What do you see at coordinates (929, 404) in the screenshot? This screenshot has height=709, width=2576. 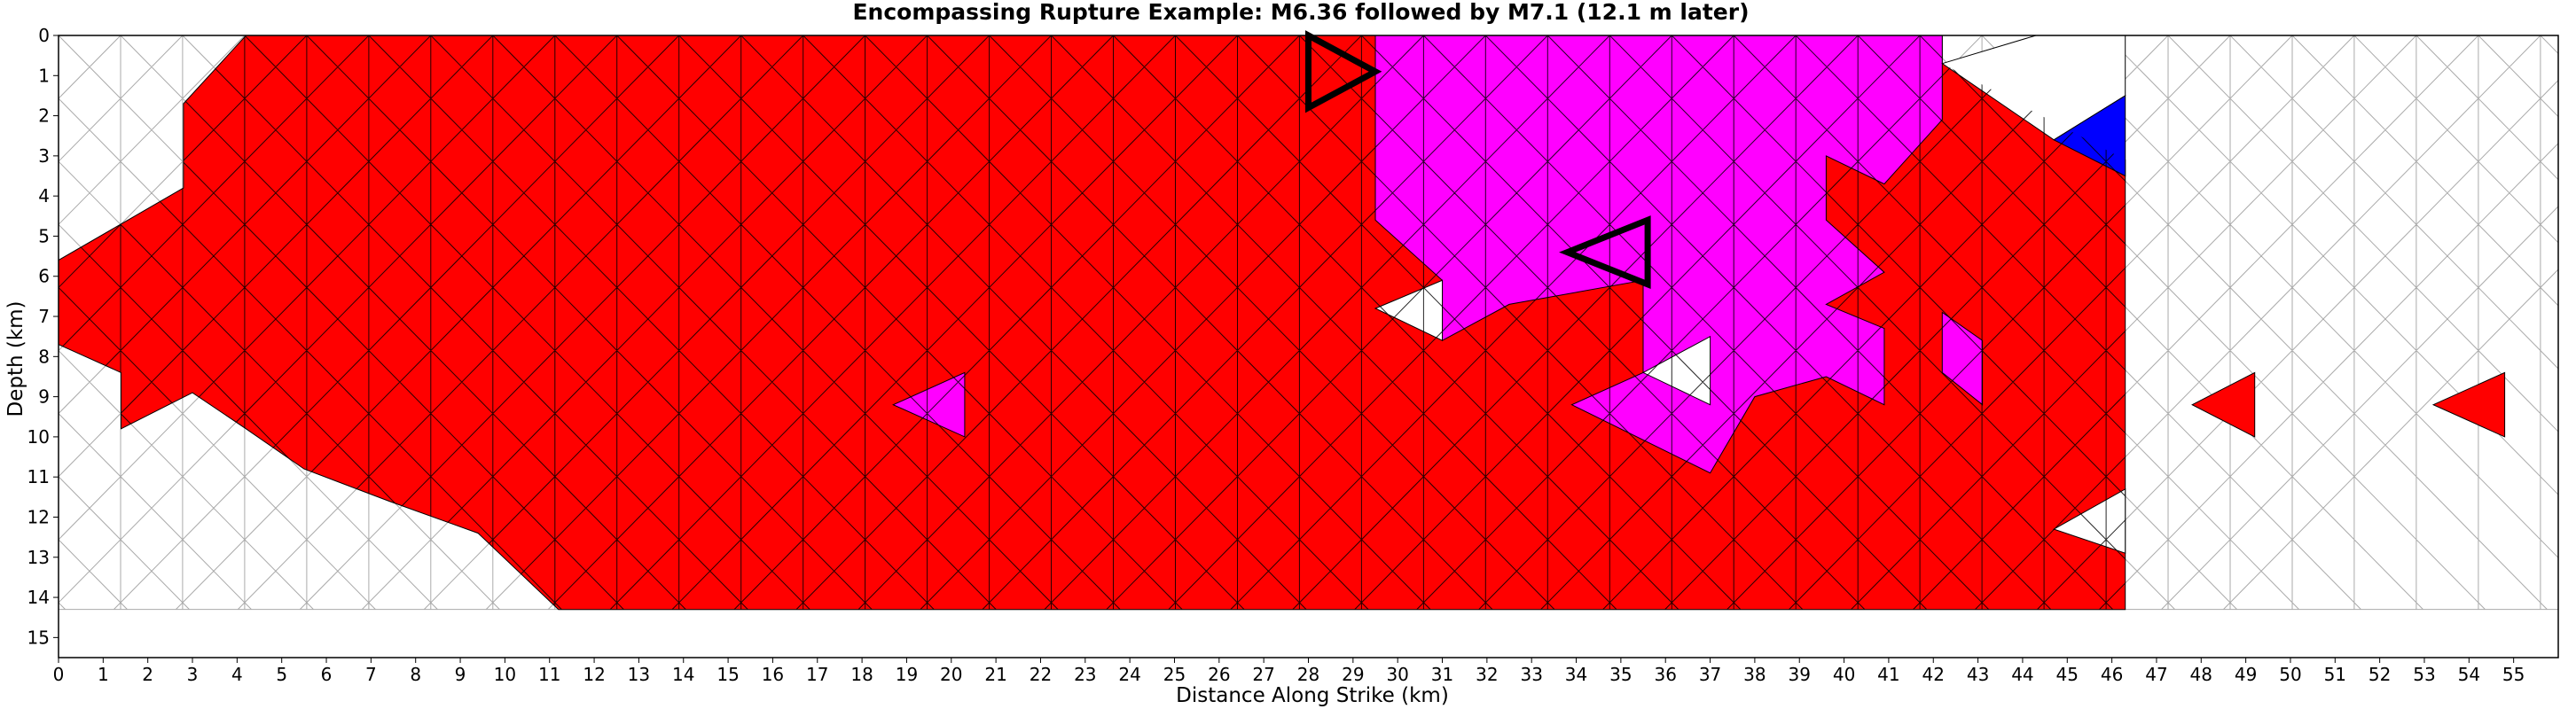 I see `second-event-patch` at bounding box center [929, 404].